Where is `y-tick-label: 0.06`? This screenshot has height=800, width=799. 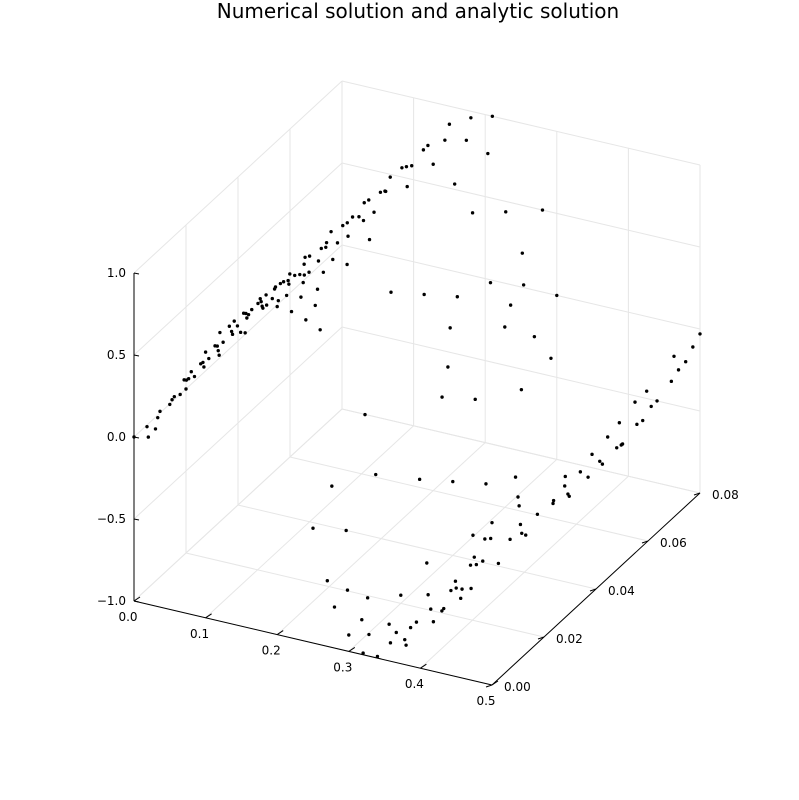 y-tick-label: 0.06 is located at coordinates (673, 543).